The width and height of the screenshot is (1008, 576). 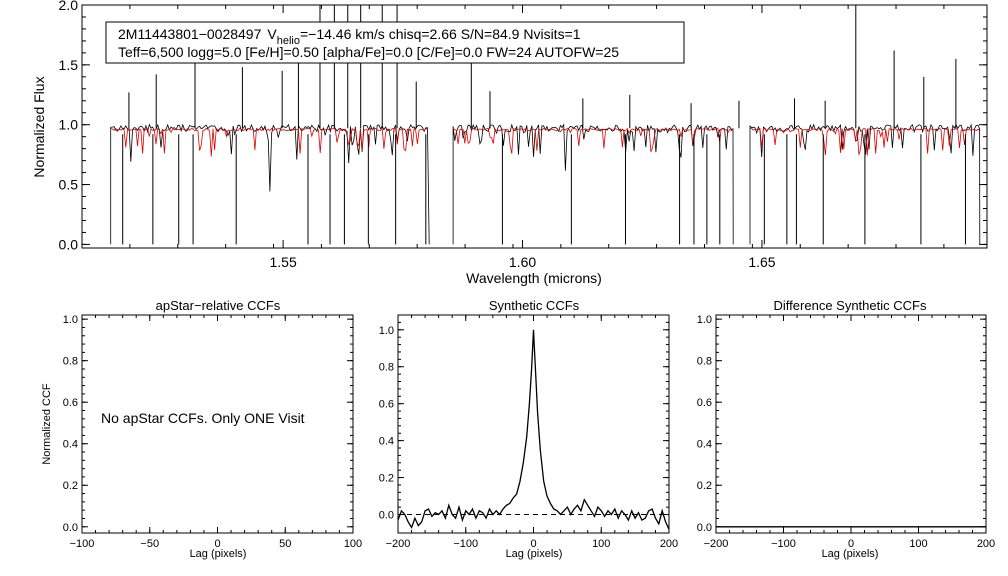 I want to click on synthetic-ccf-x-tick-label: −200, so click(x=398, y=544).